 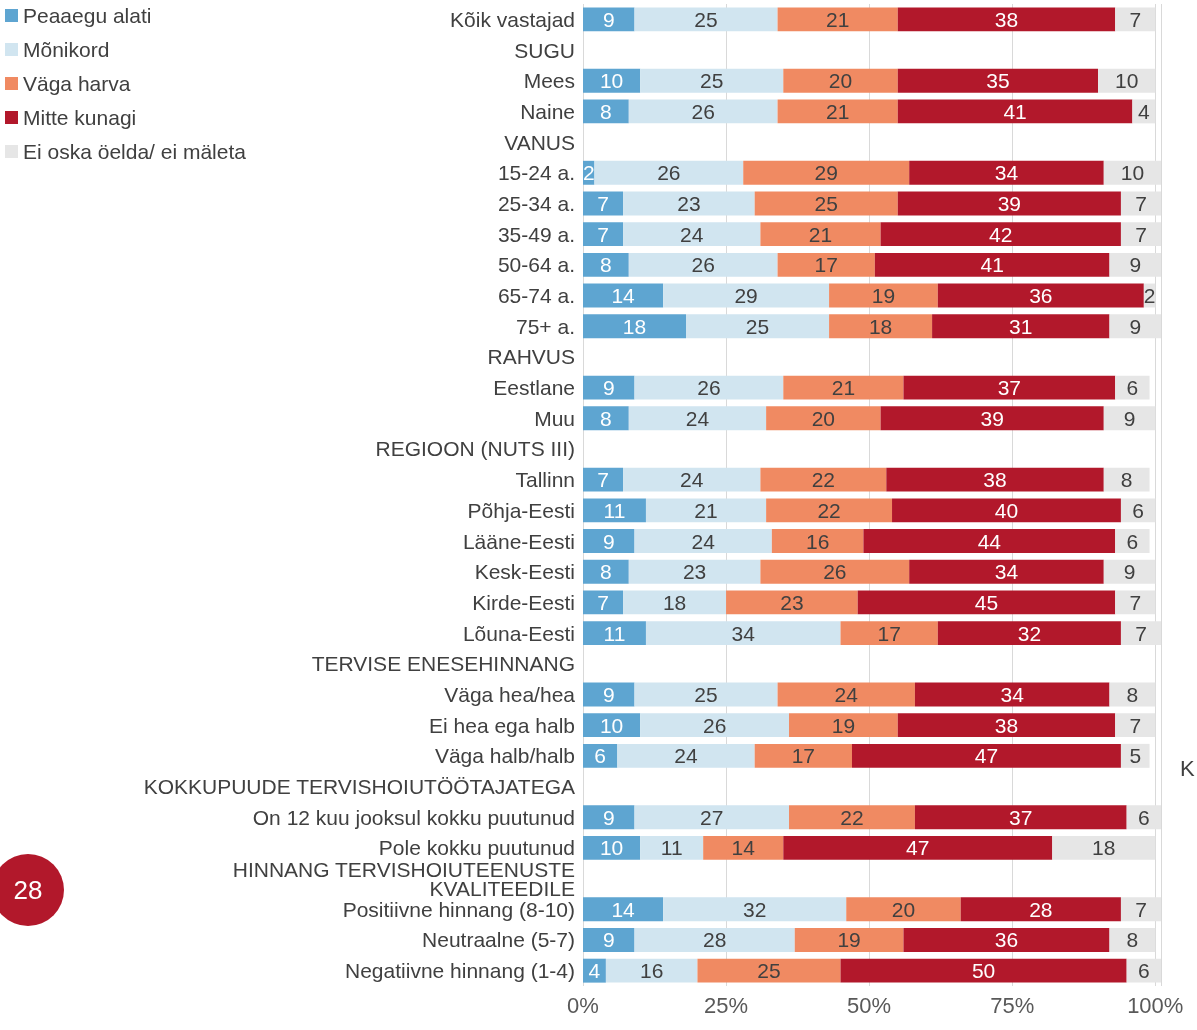 I want to click on data-label: 45, so click(x=986, y=602).